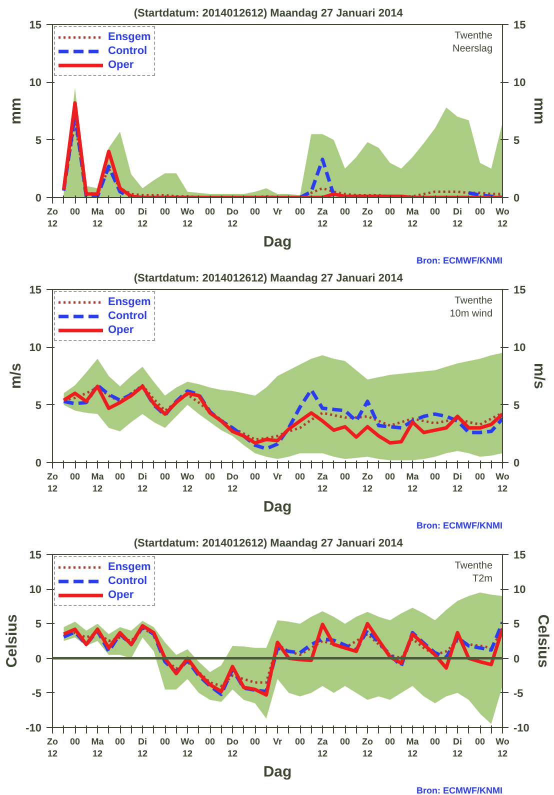 This screenshot has height=795, width=554. Describe the element at coordinates (471, 308) in the screenshot. I see `annotation: Twenthe 10m wind` at that location.